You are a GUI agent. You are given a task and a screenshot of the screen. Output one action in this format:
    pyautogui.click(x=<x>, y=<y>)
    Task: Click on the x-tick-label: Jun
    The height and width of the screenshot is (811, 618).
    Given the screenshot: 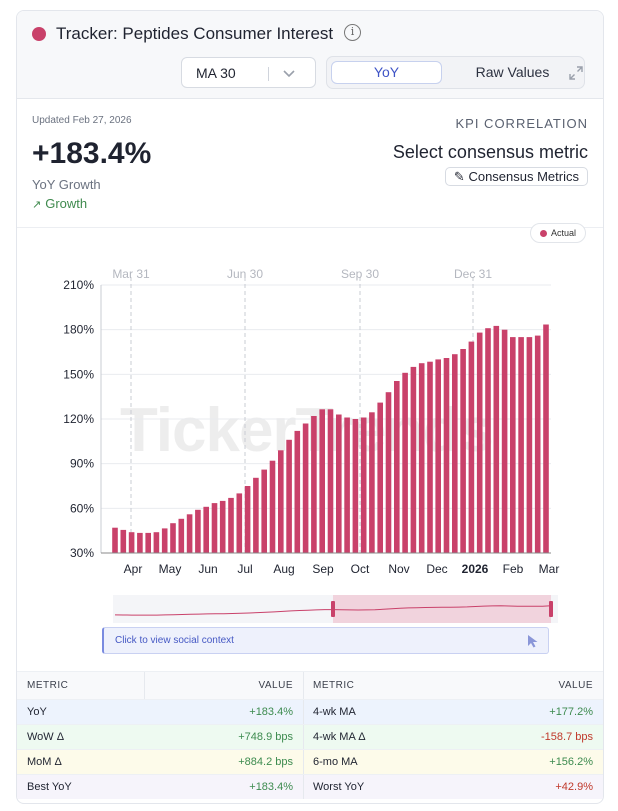 What is the action you would take?
    pyautogui.click(x=207, y=569)
    